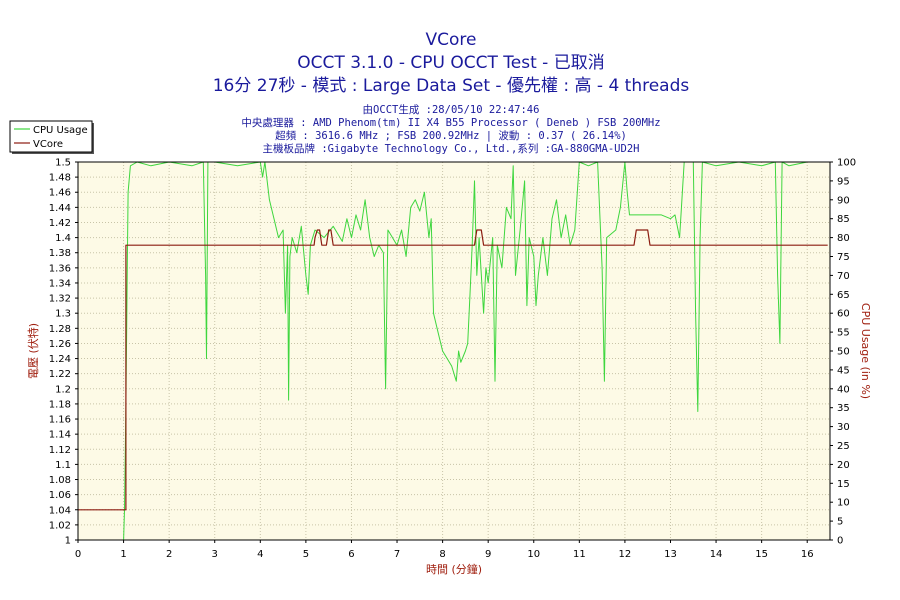  Describe the element at coordinates (865, 351) in the screenshot. I see `y2-axis-title: CPU Usage (in %)` at that location.